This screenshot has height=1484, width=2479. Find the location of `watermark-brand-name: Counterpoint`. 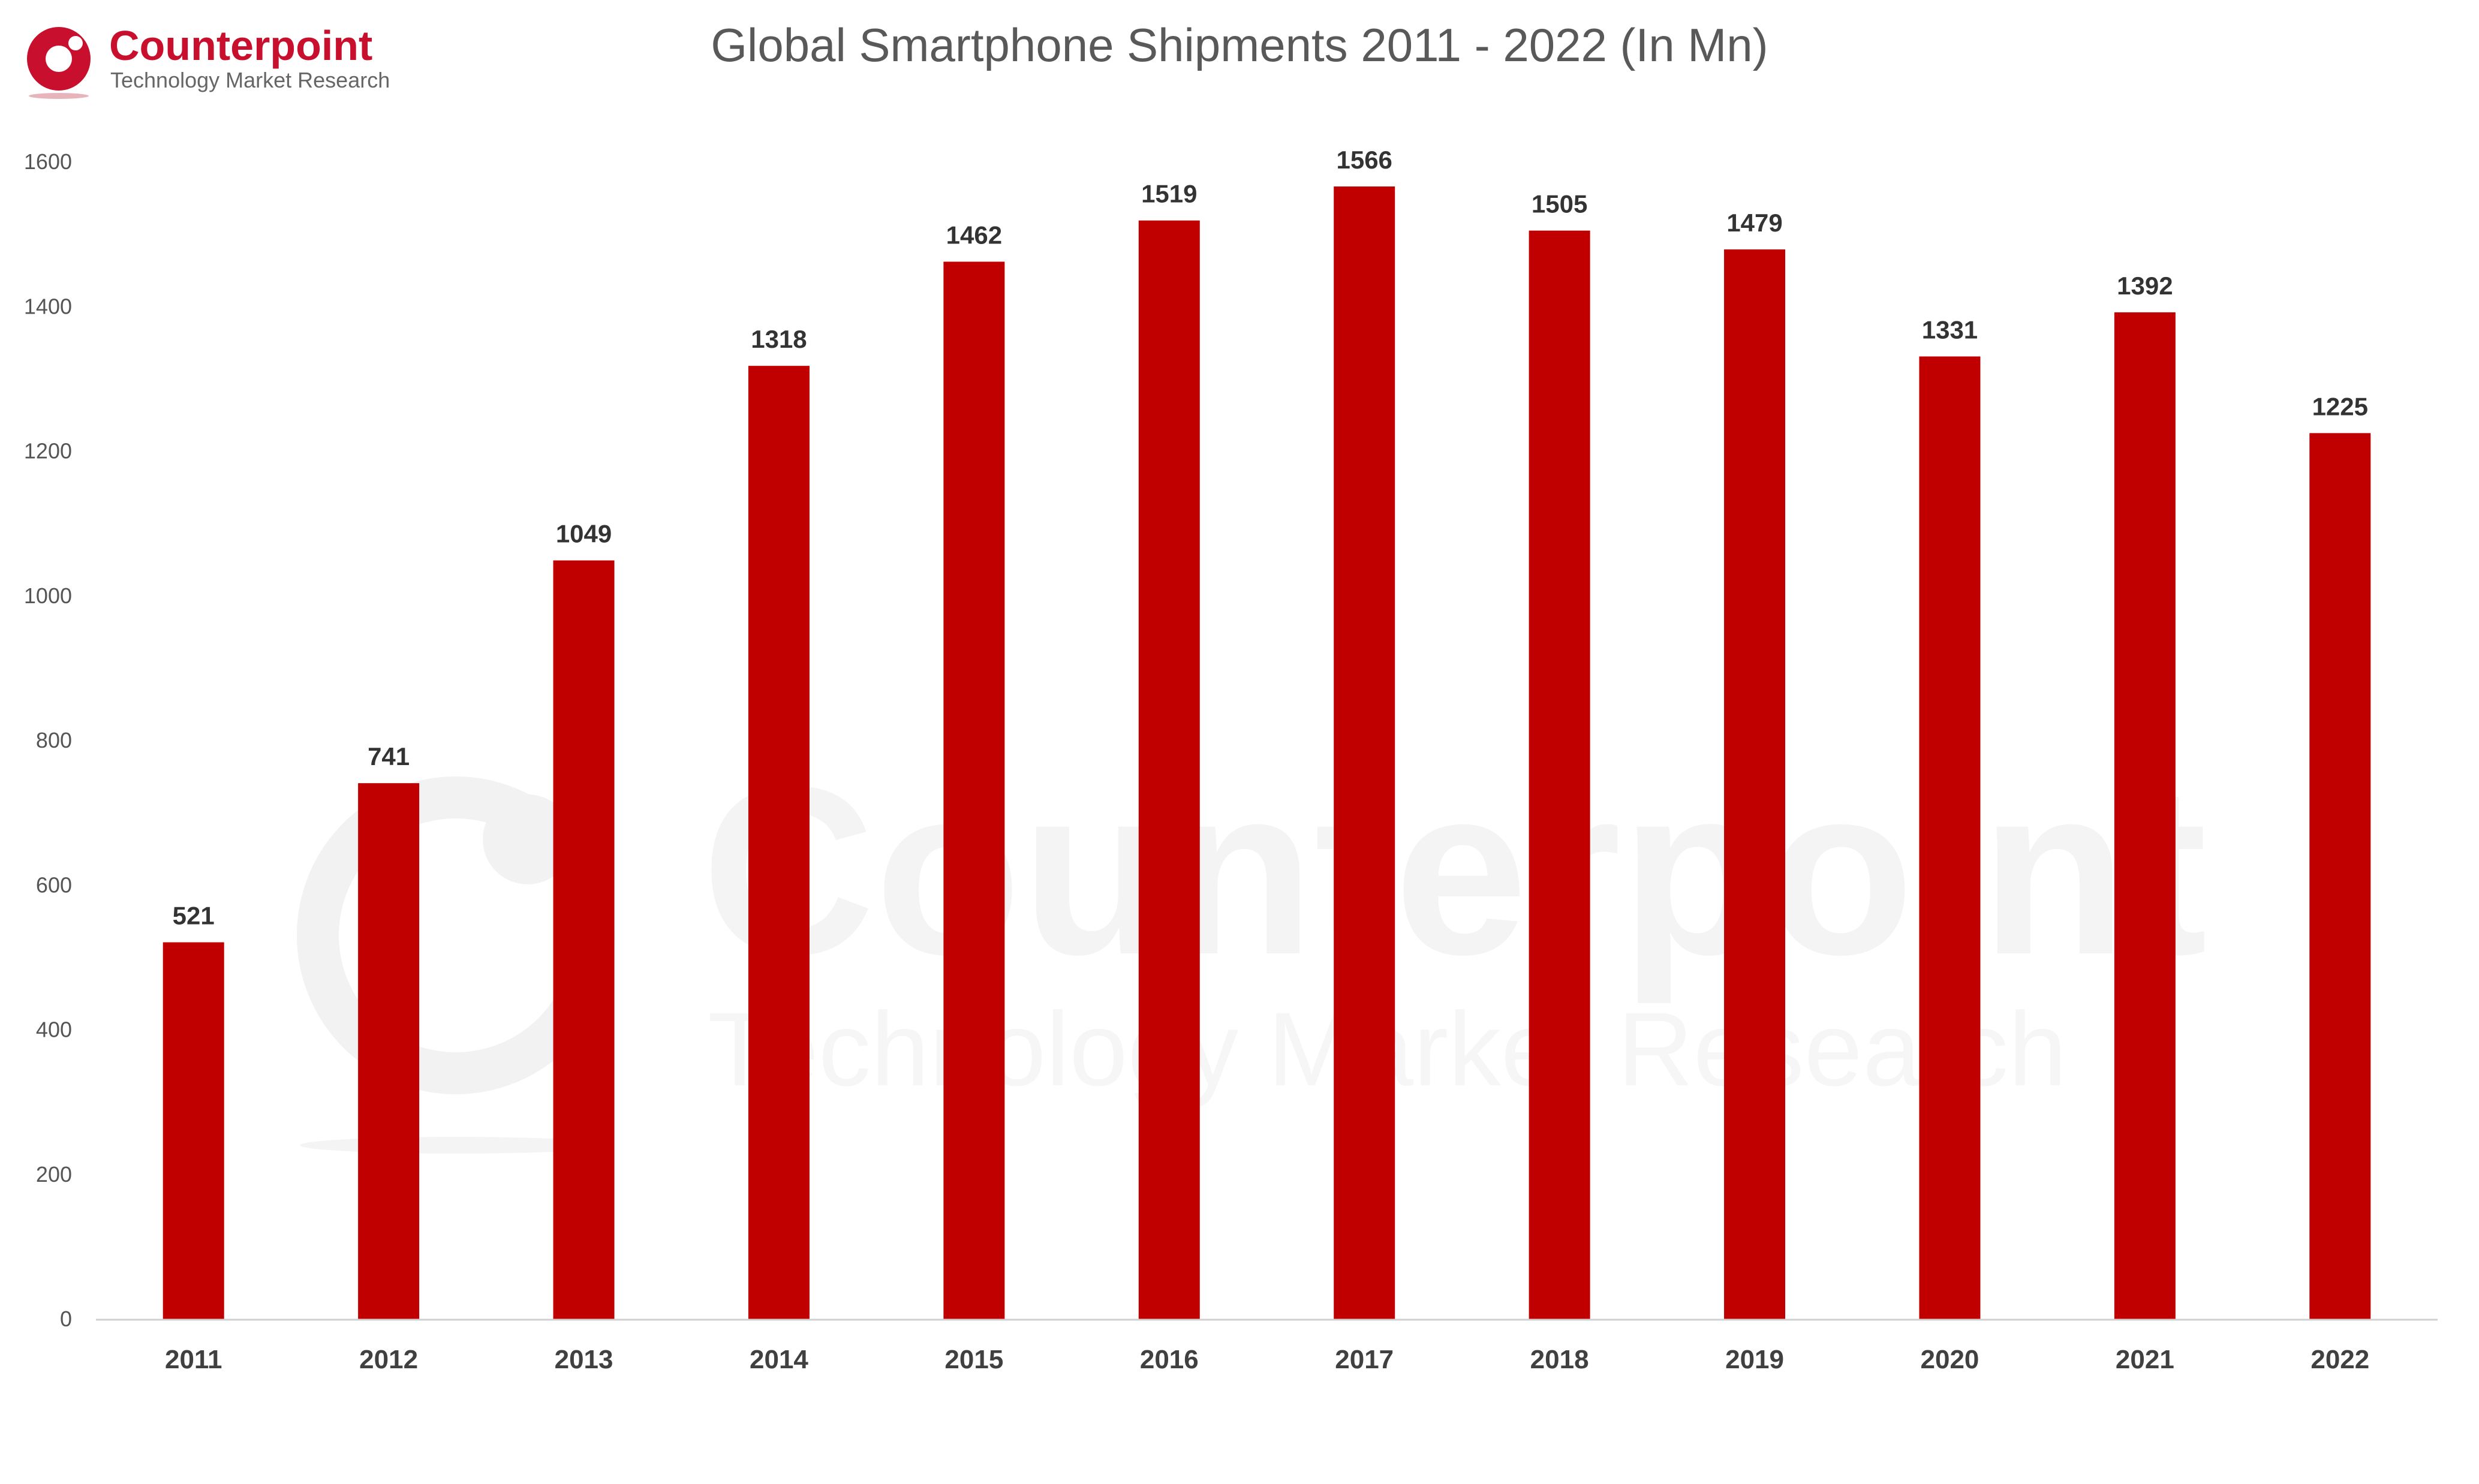

watermark-brand-name: Counterpoint is located at coordinates (1454, 871).